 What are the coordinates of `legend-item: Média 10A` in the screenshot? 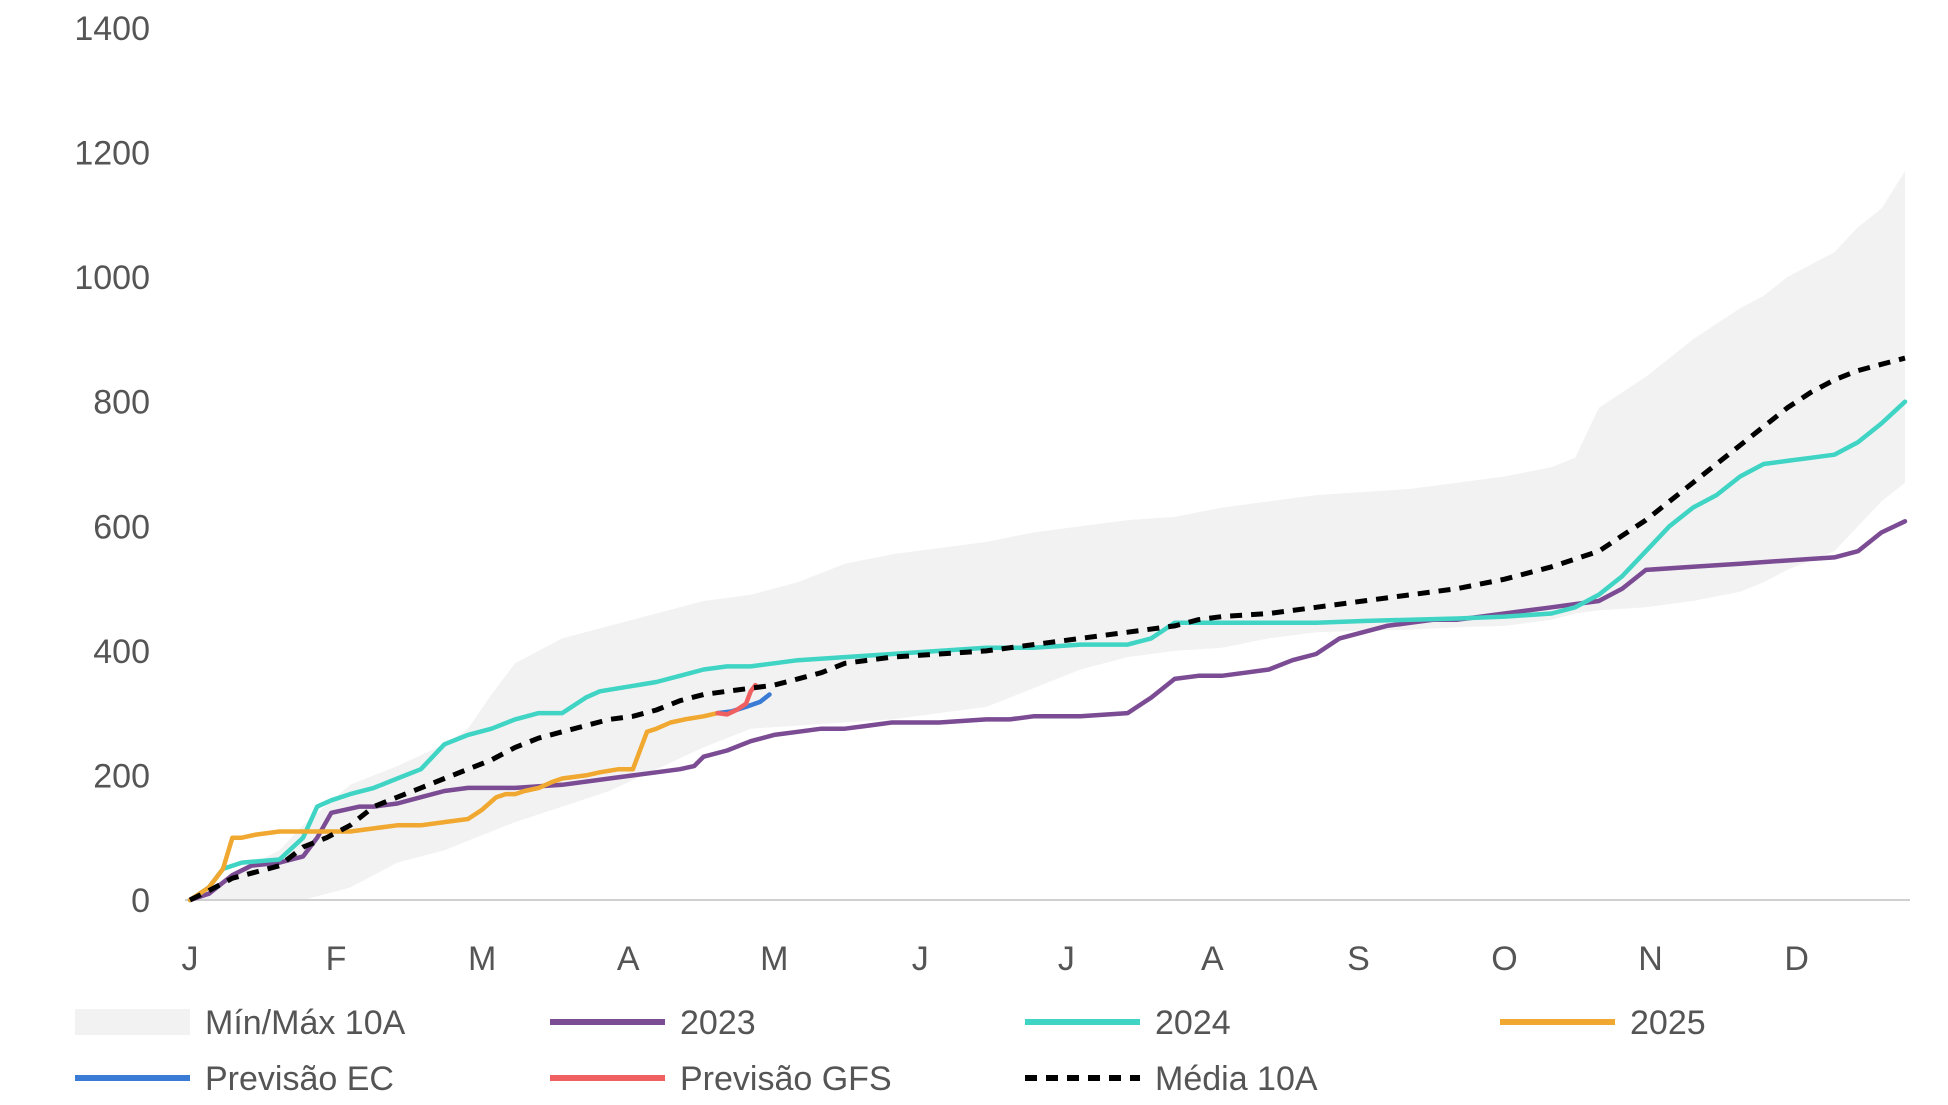 It's located at (1171, 1079).